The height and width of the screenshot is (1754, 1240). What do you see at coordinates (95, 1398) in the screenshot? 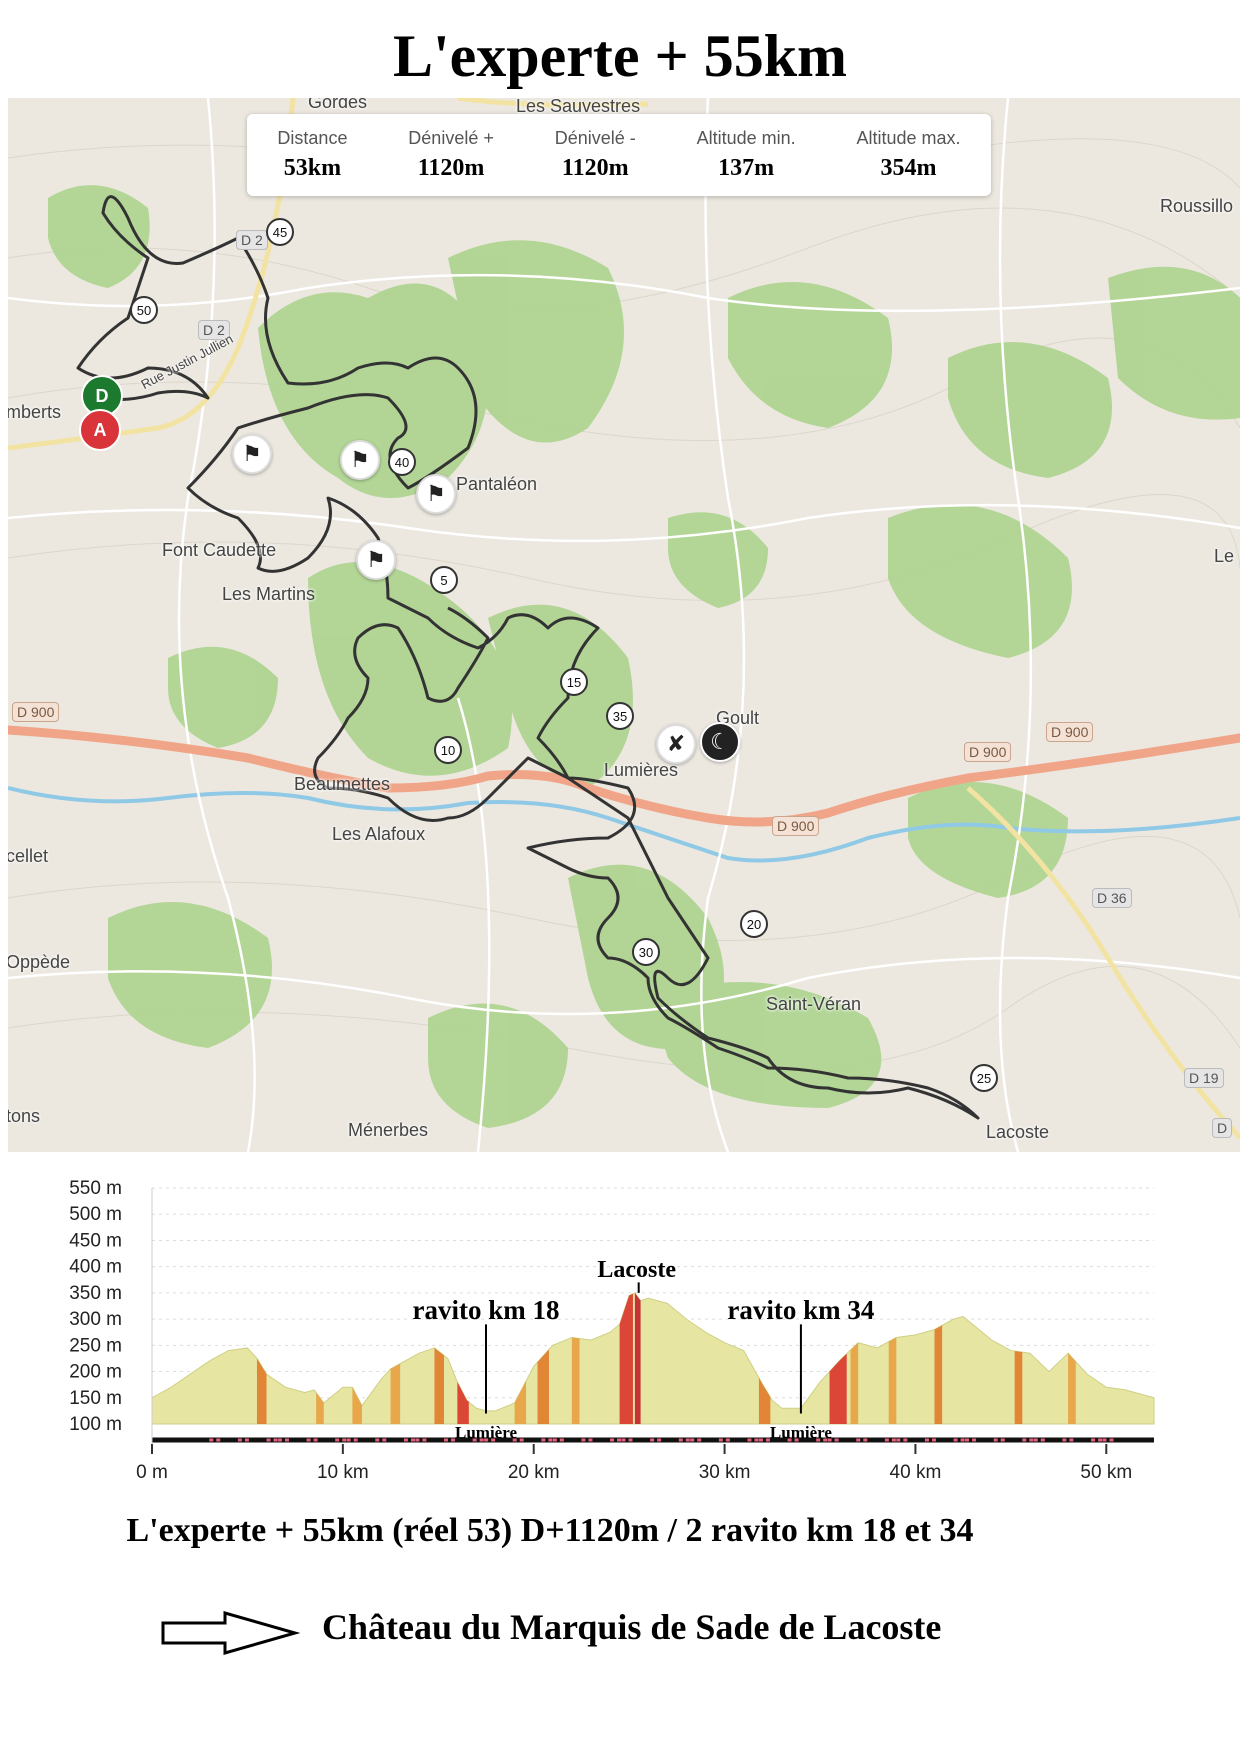
I see `y-tick-label: 150 m` at bounding box center [95, 1398].